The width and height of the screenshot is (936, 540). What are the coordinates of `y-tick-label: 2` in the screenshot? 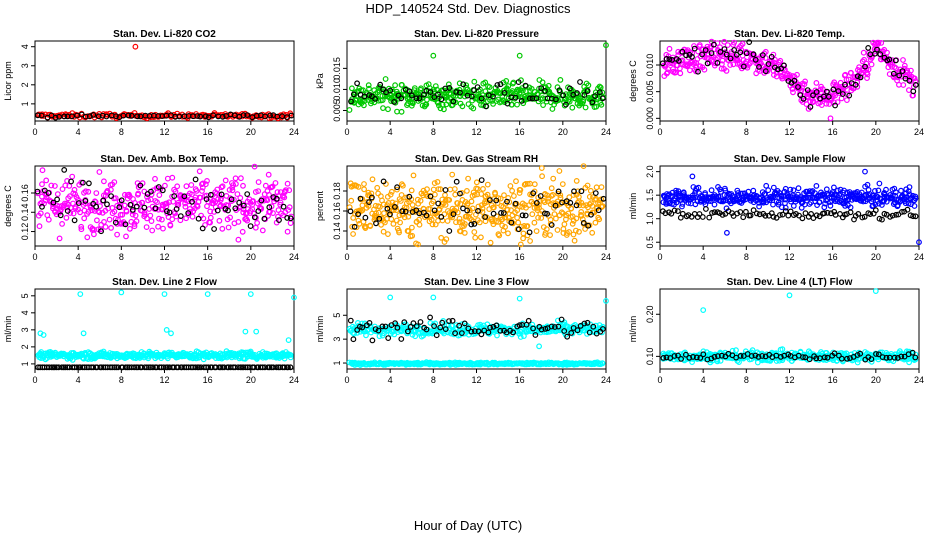 It's located at (25, 346).